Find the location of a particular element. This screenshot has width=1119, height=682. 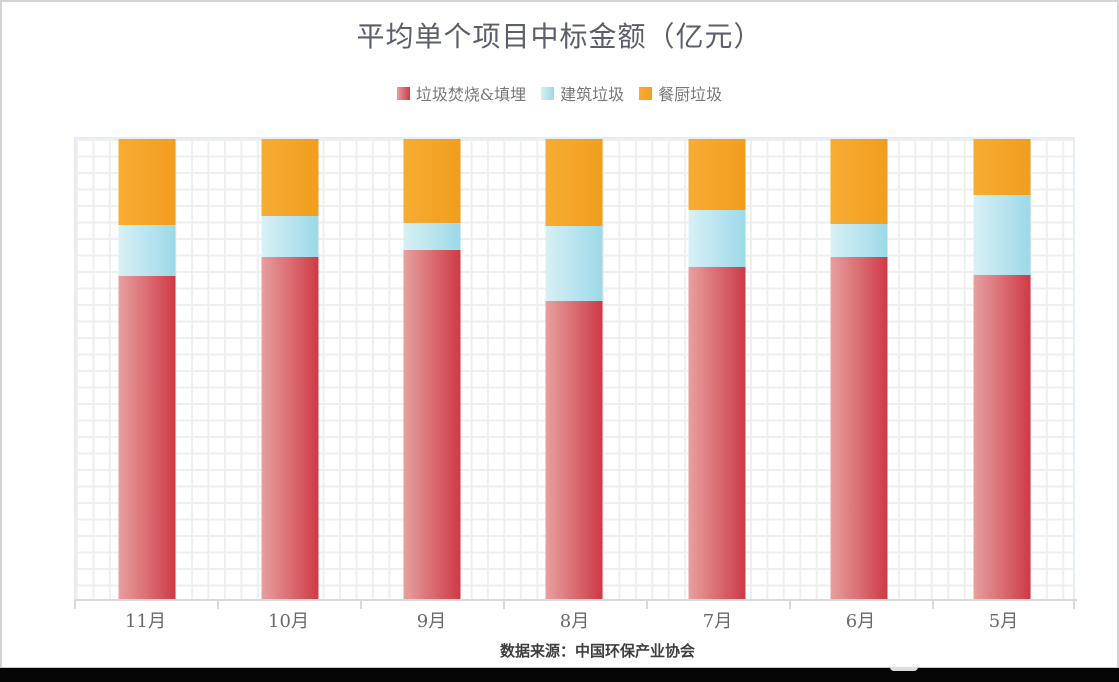

legend-item: 垃圾焚烧&填埋 is located at coordinates (461, 93).